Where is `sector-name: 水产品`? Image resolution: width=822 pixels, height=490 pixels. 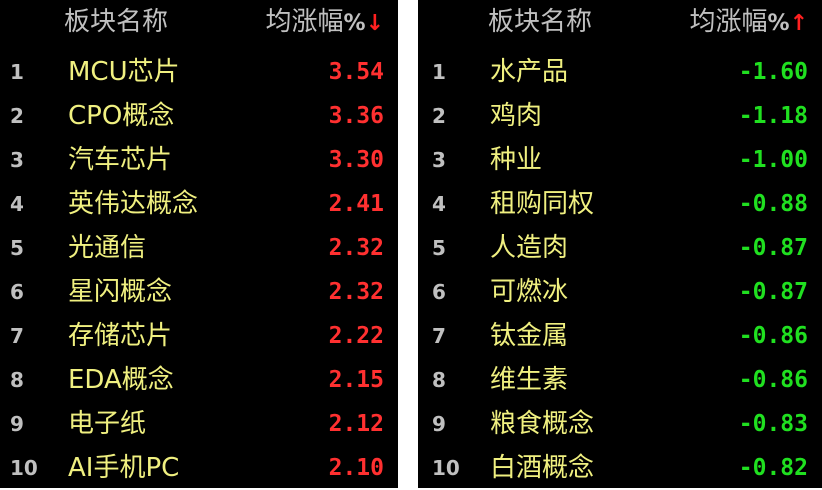
sector-name: 水产品 is located at coordinates (529, 72).